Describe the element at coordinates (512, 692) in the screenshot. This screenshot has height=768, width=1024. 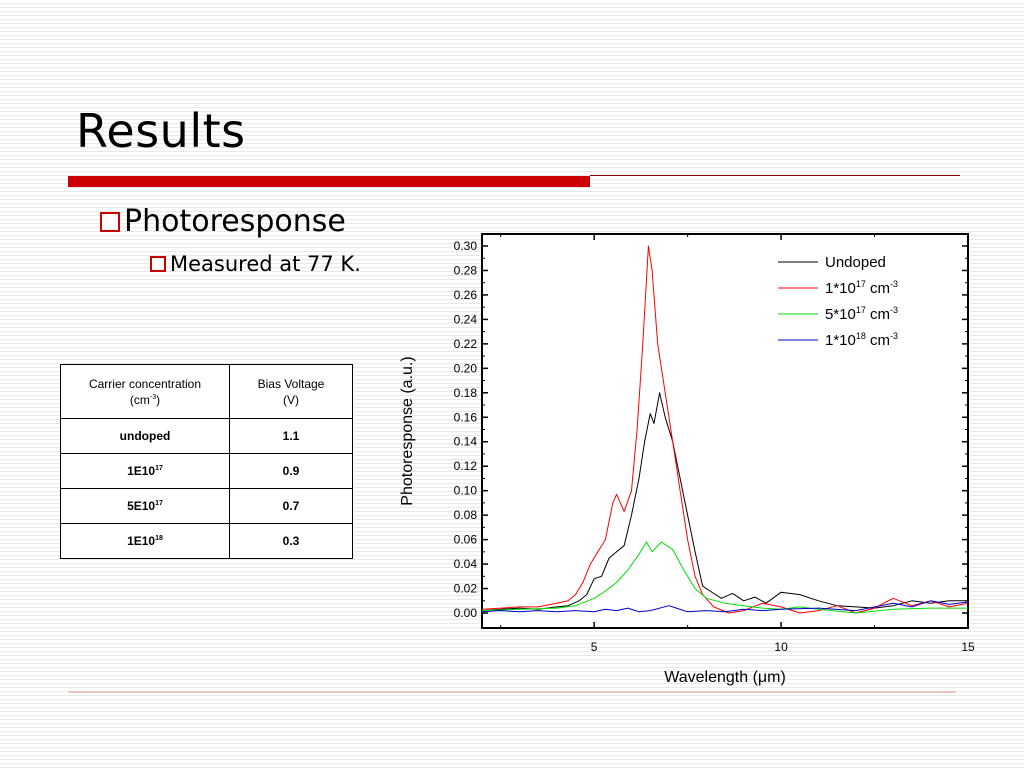
I see `footer-rule` at that location.